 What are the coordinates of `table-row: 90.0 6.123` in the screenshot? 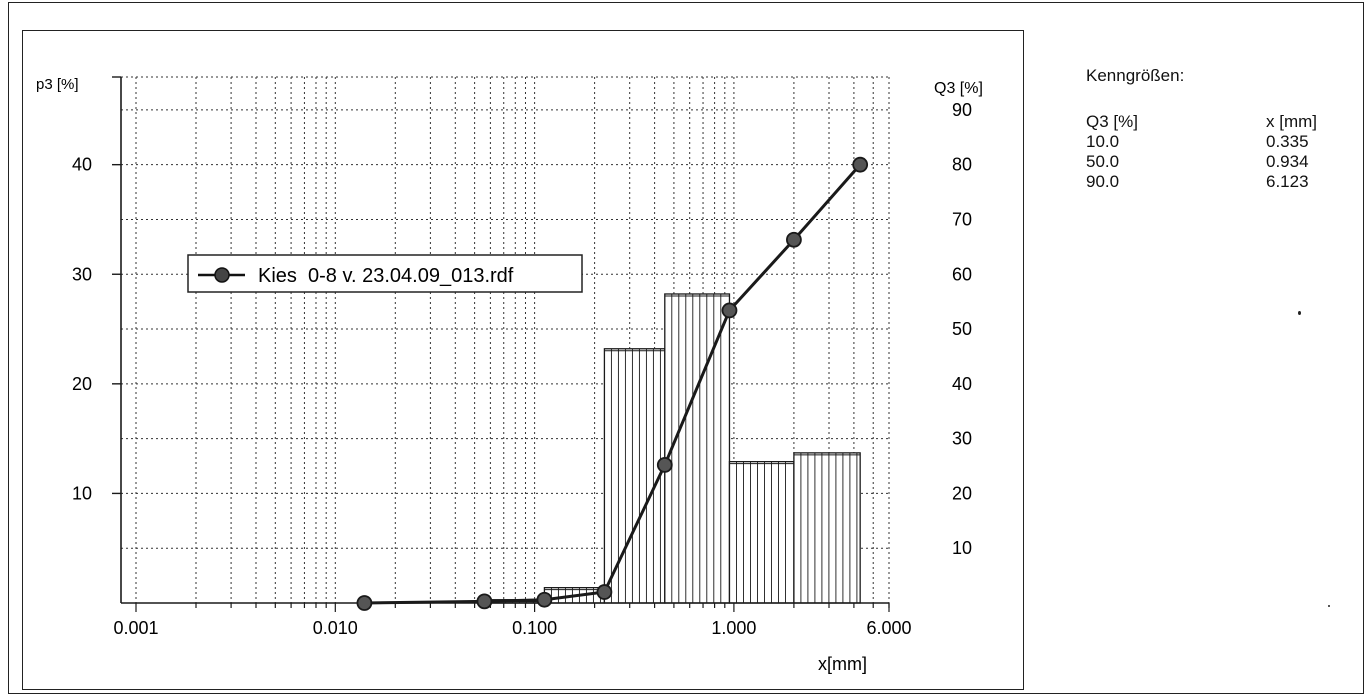 It's located at (1221, 182).